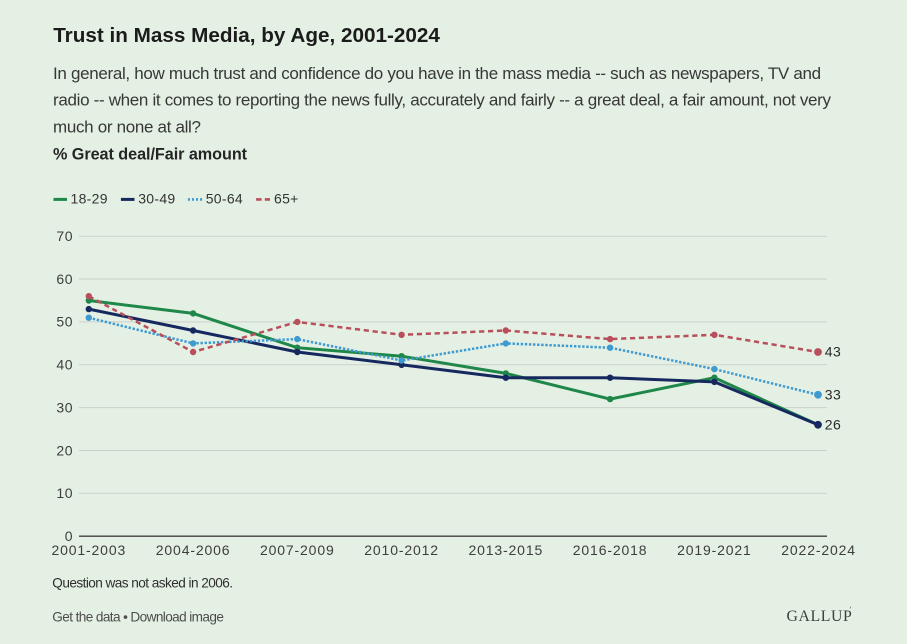 The height and width of the screenshot is (644, 907). What do you see at coordinates (64, 365) in the screenshot?
I see `svg-text: 40` at bounding box center [64, 365].